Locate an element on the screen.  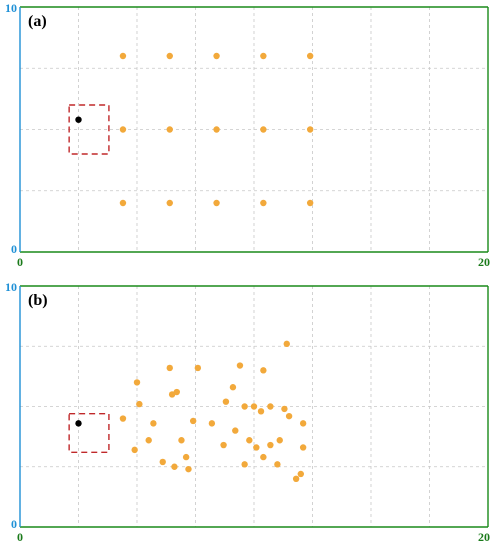
anchor-point-a is located at coordinates (78, 119).